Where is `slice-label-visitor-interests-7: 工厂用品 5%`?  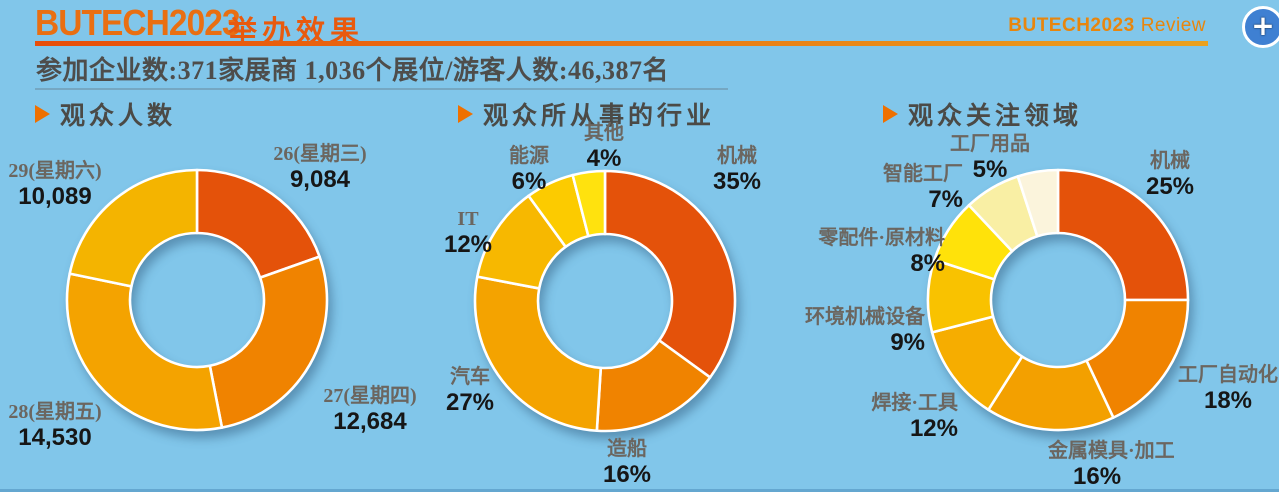
slice-label-visitor-interests-7: 工厂用品 5% is located at coordinates (990, 158).